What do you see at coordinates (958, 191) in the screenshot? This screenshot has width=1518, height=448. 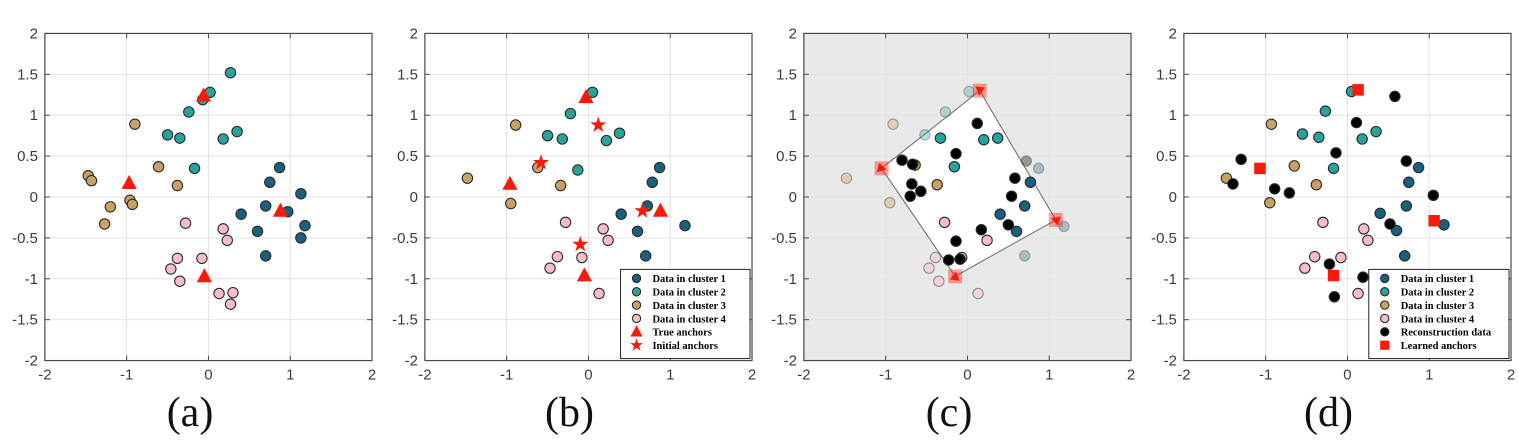 I see `series-reconstruction` at bounding box center [958, 191].